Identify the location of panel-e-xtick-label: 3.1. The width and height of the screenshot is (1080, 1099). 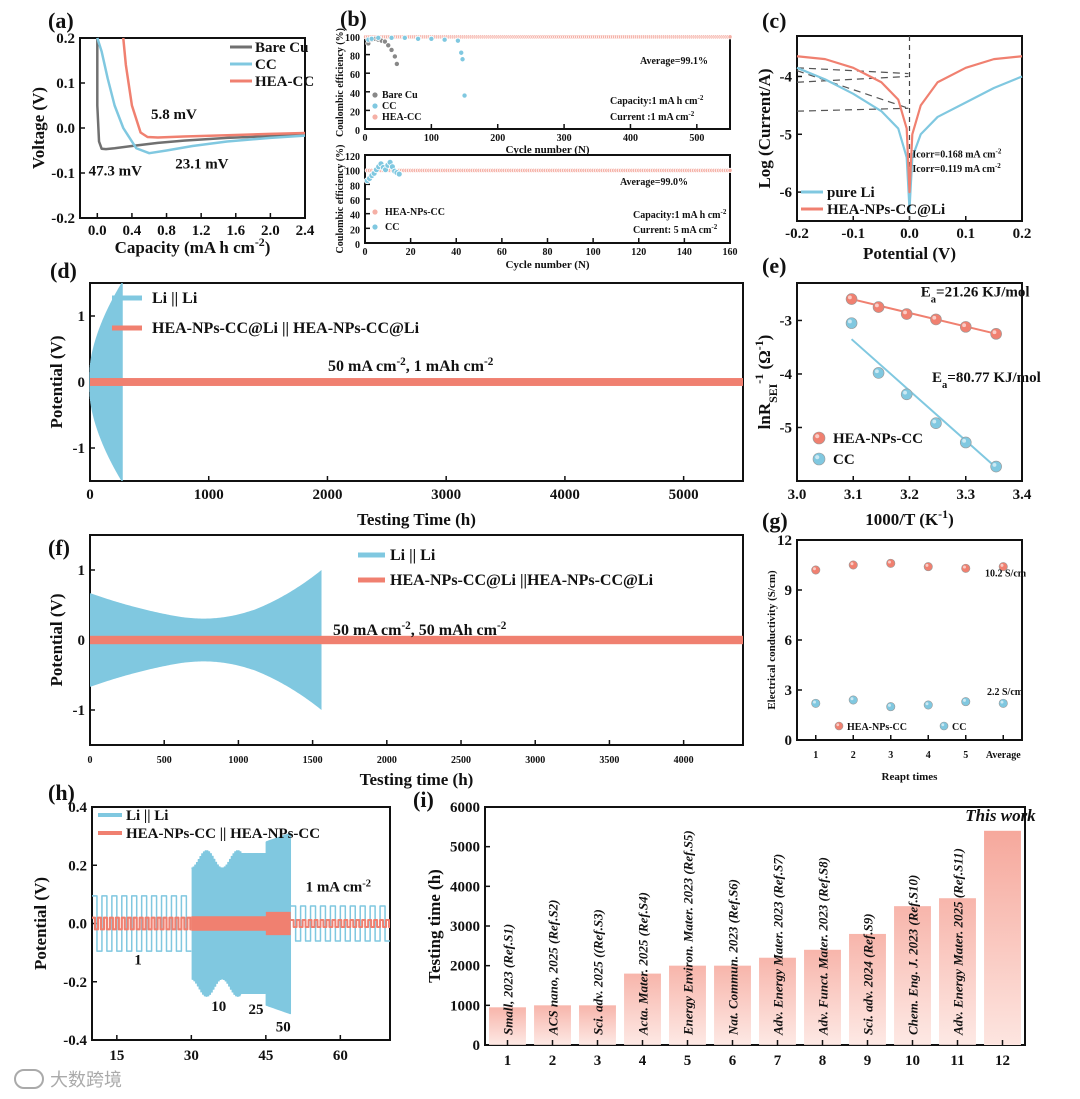
(853, 495).